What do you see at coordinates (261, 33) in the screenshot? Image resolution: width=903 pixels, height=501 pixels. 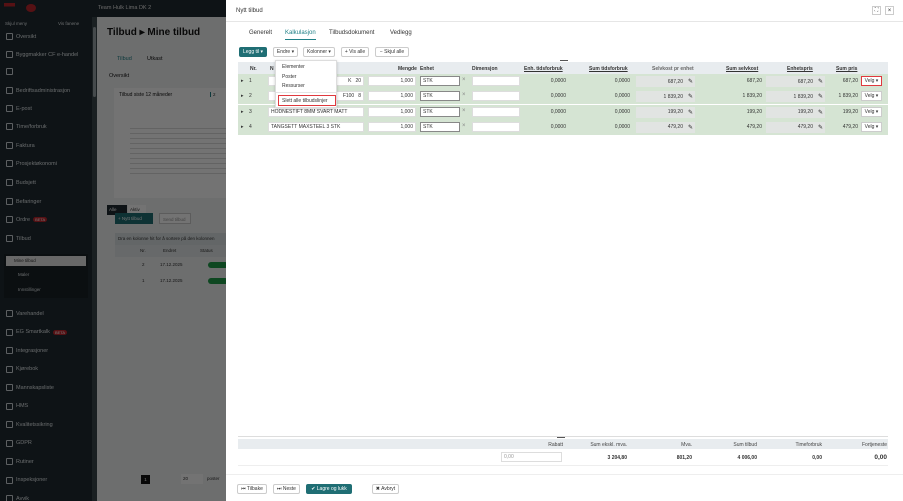 I see `tab-generelt: Generelt` at bounding box center [261, 33].